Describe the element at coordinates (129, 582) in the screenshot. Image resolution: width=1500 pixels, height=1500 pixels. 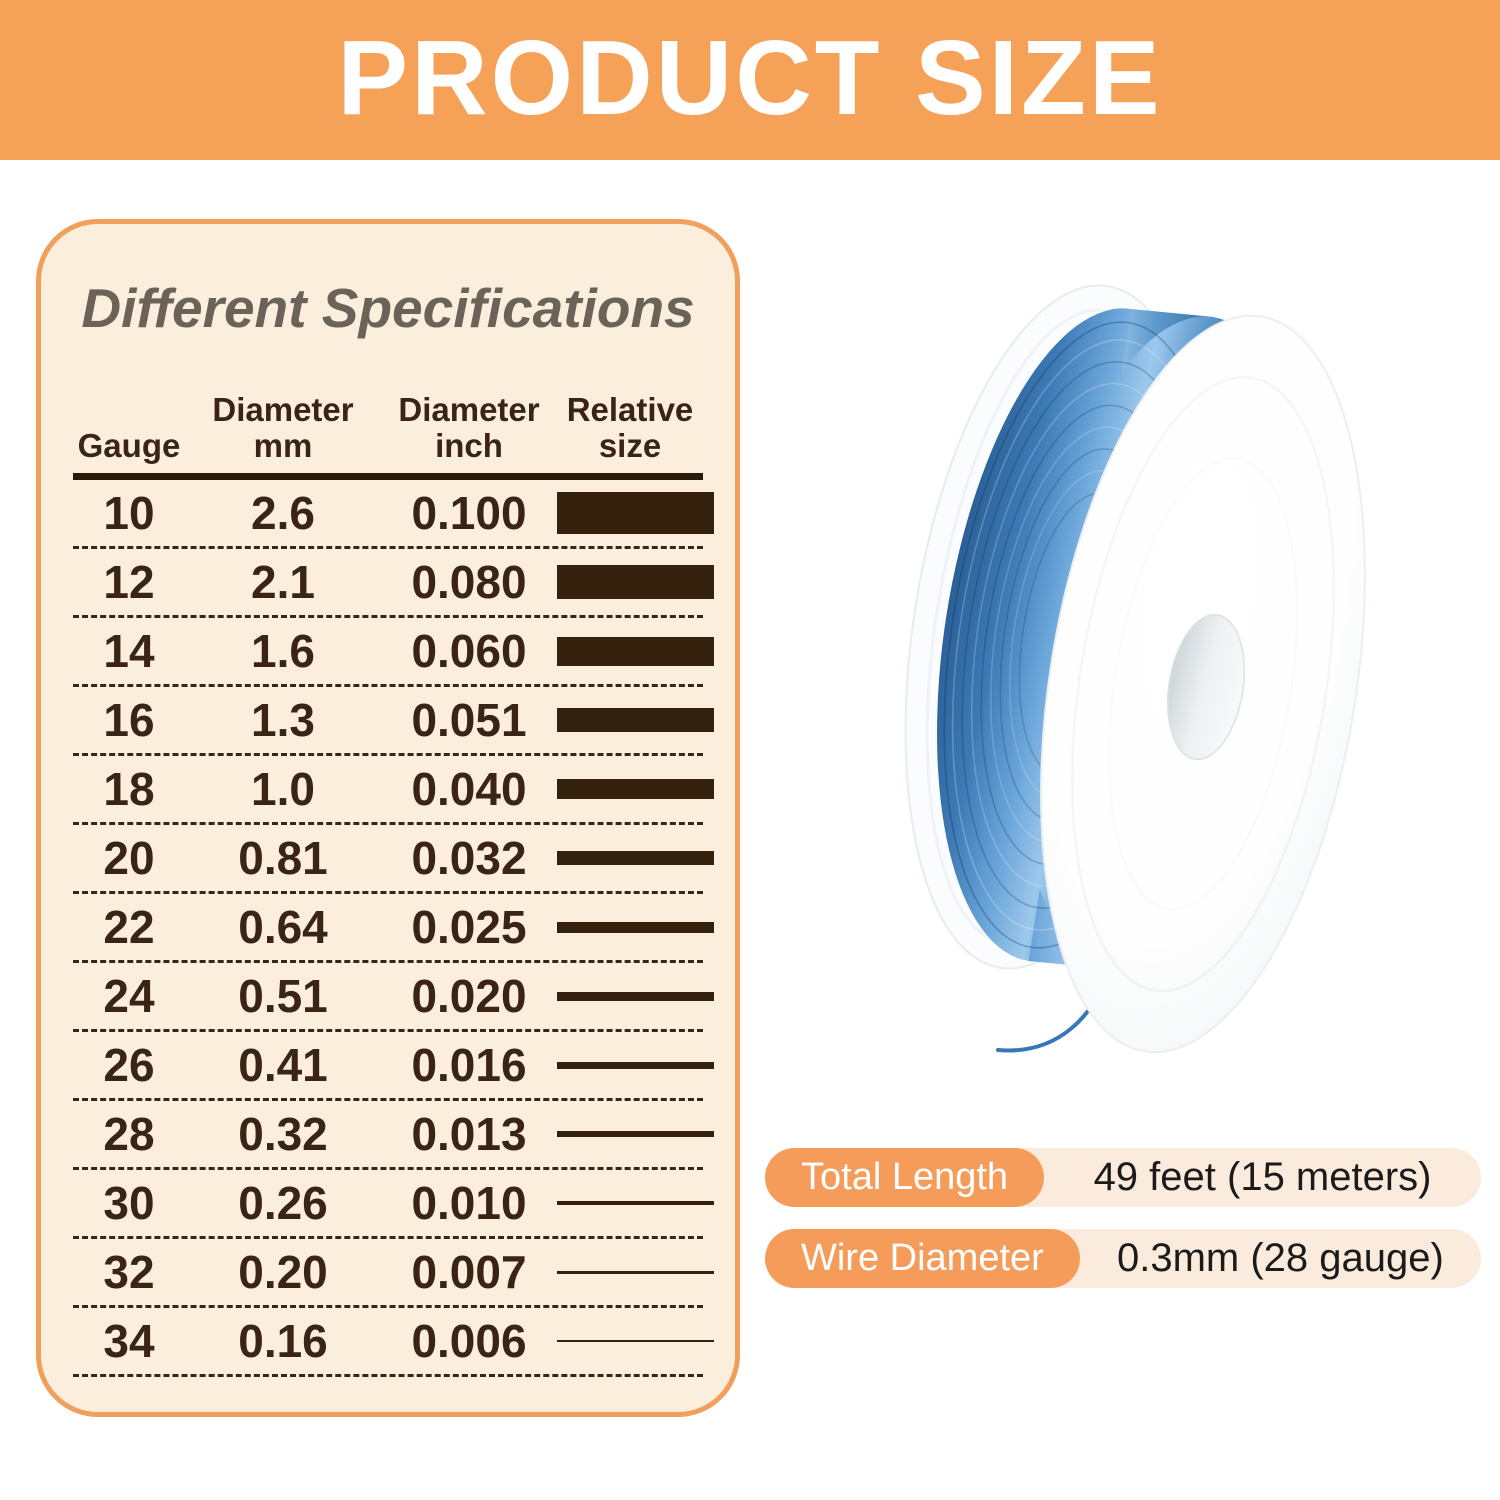
I see `gauge-cell: 12` at that location.